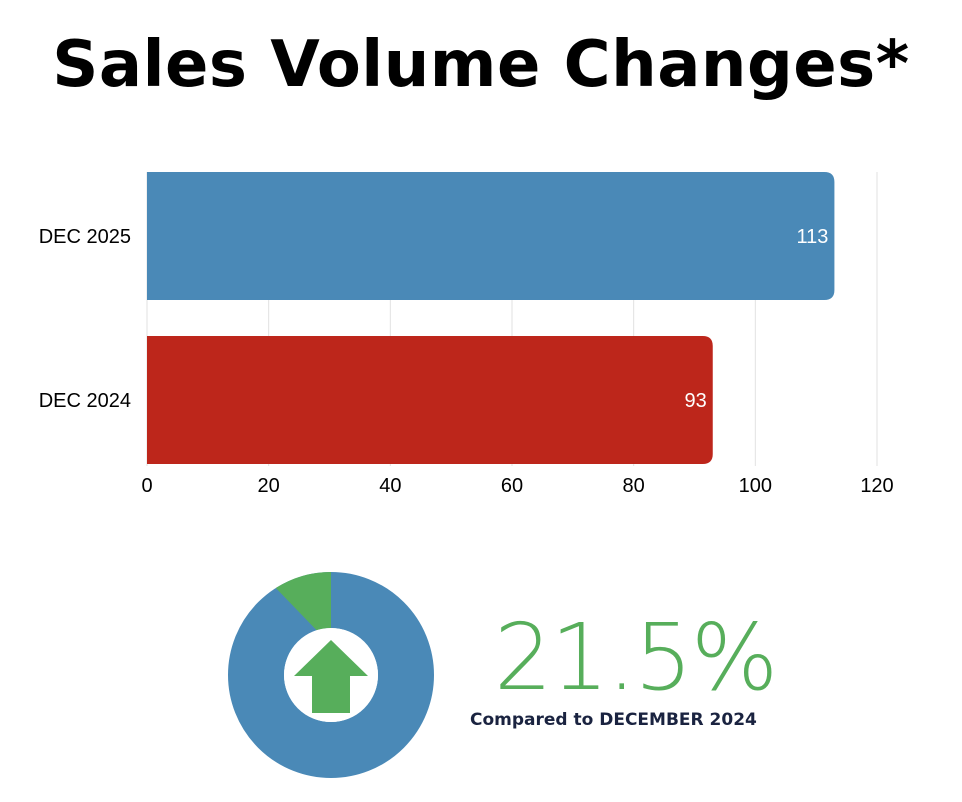 The image size is (962, 802). What do you see at coordinates (269, 486) in the screenshot?
I see `x-tick-label: 20` at bounding box center [269, 486].